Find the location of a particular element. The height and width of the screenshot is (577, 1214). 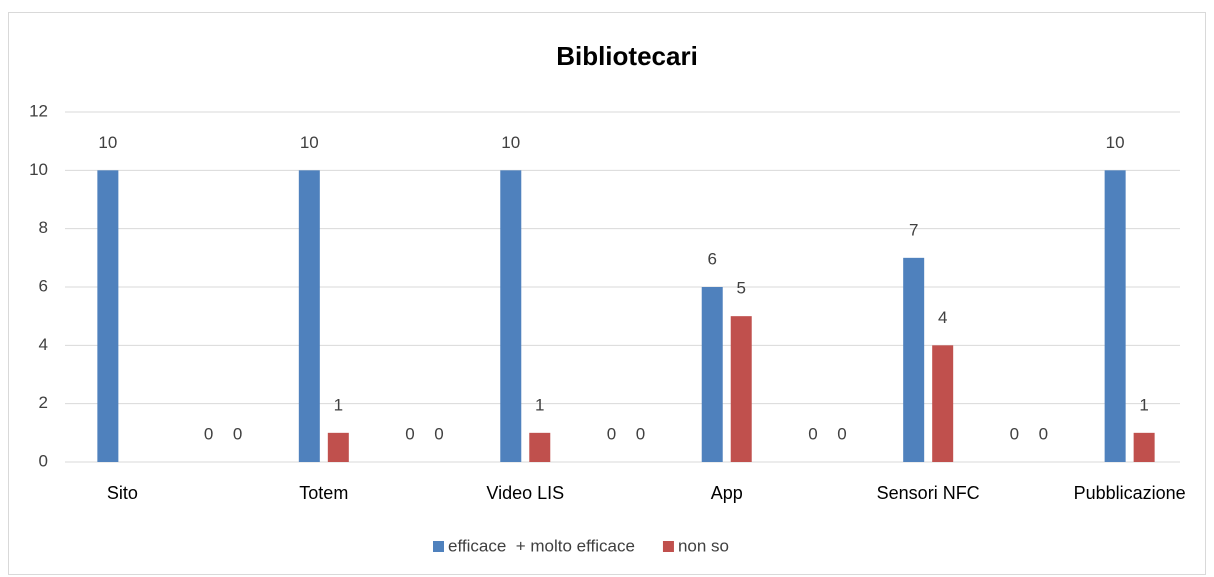

y-tick-label: 2 is located at coordinates (43, 402).